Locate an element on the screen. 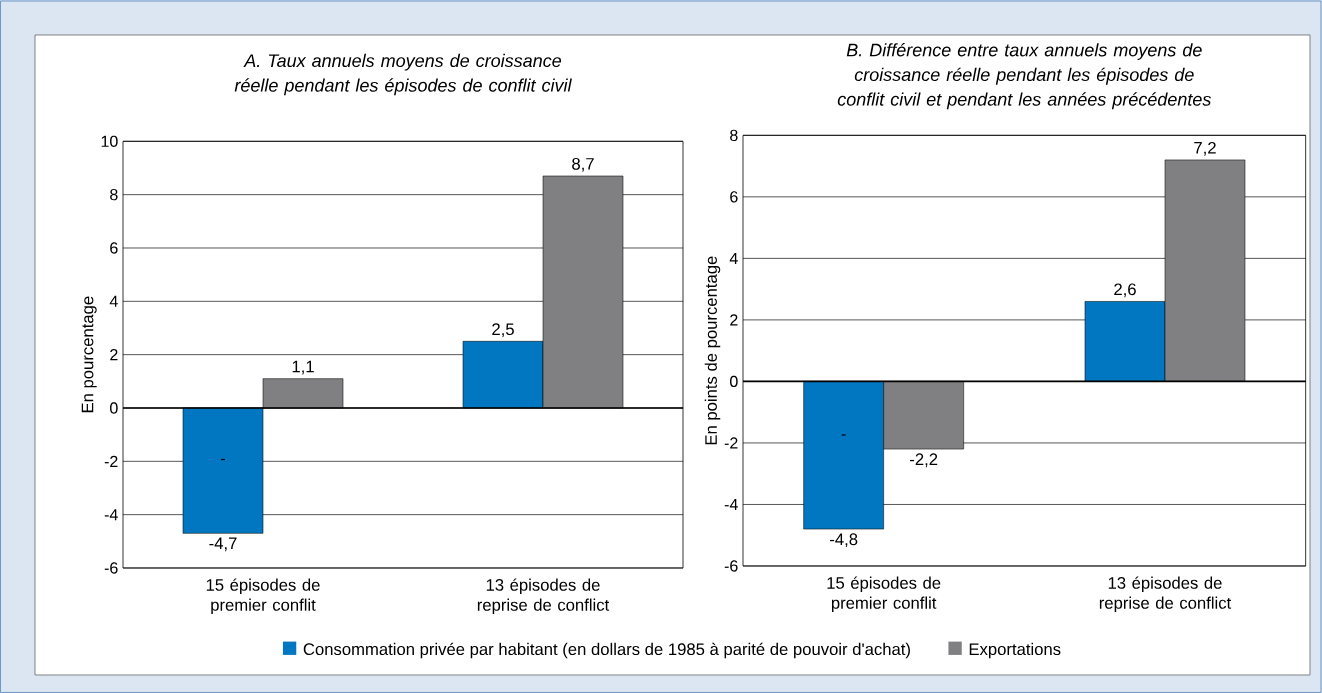 Image resolution: width=1322 pixels, height=693 pixels. legend-label: Exportations is located at coordinates (1015, 650).